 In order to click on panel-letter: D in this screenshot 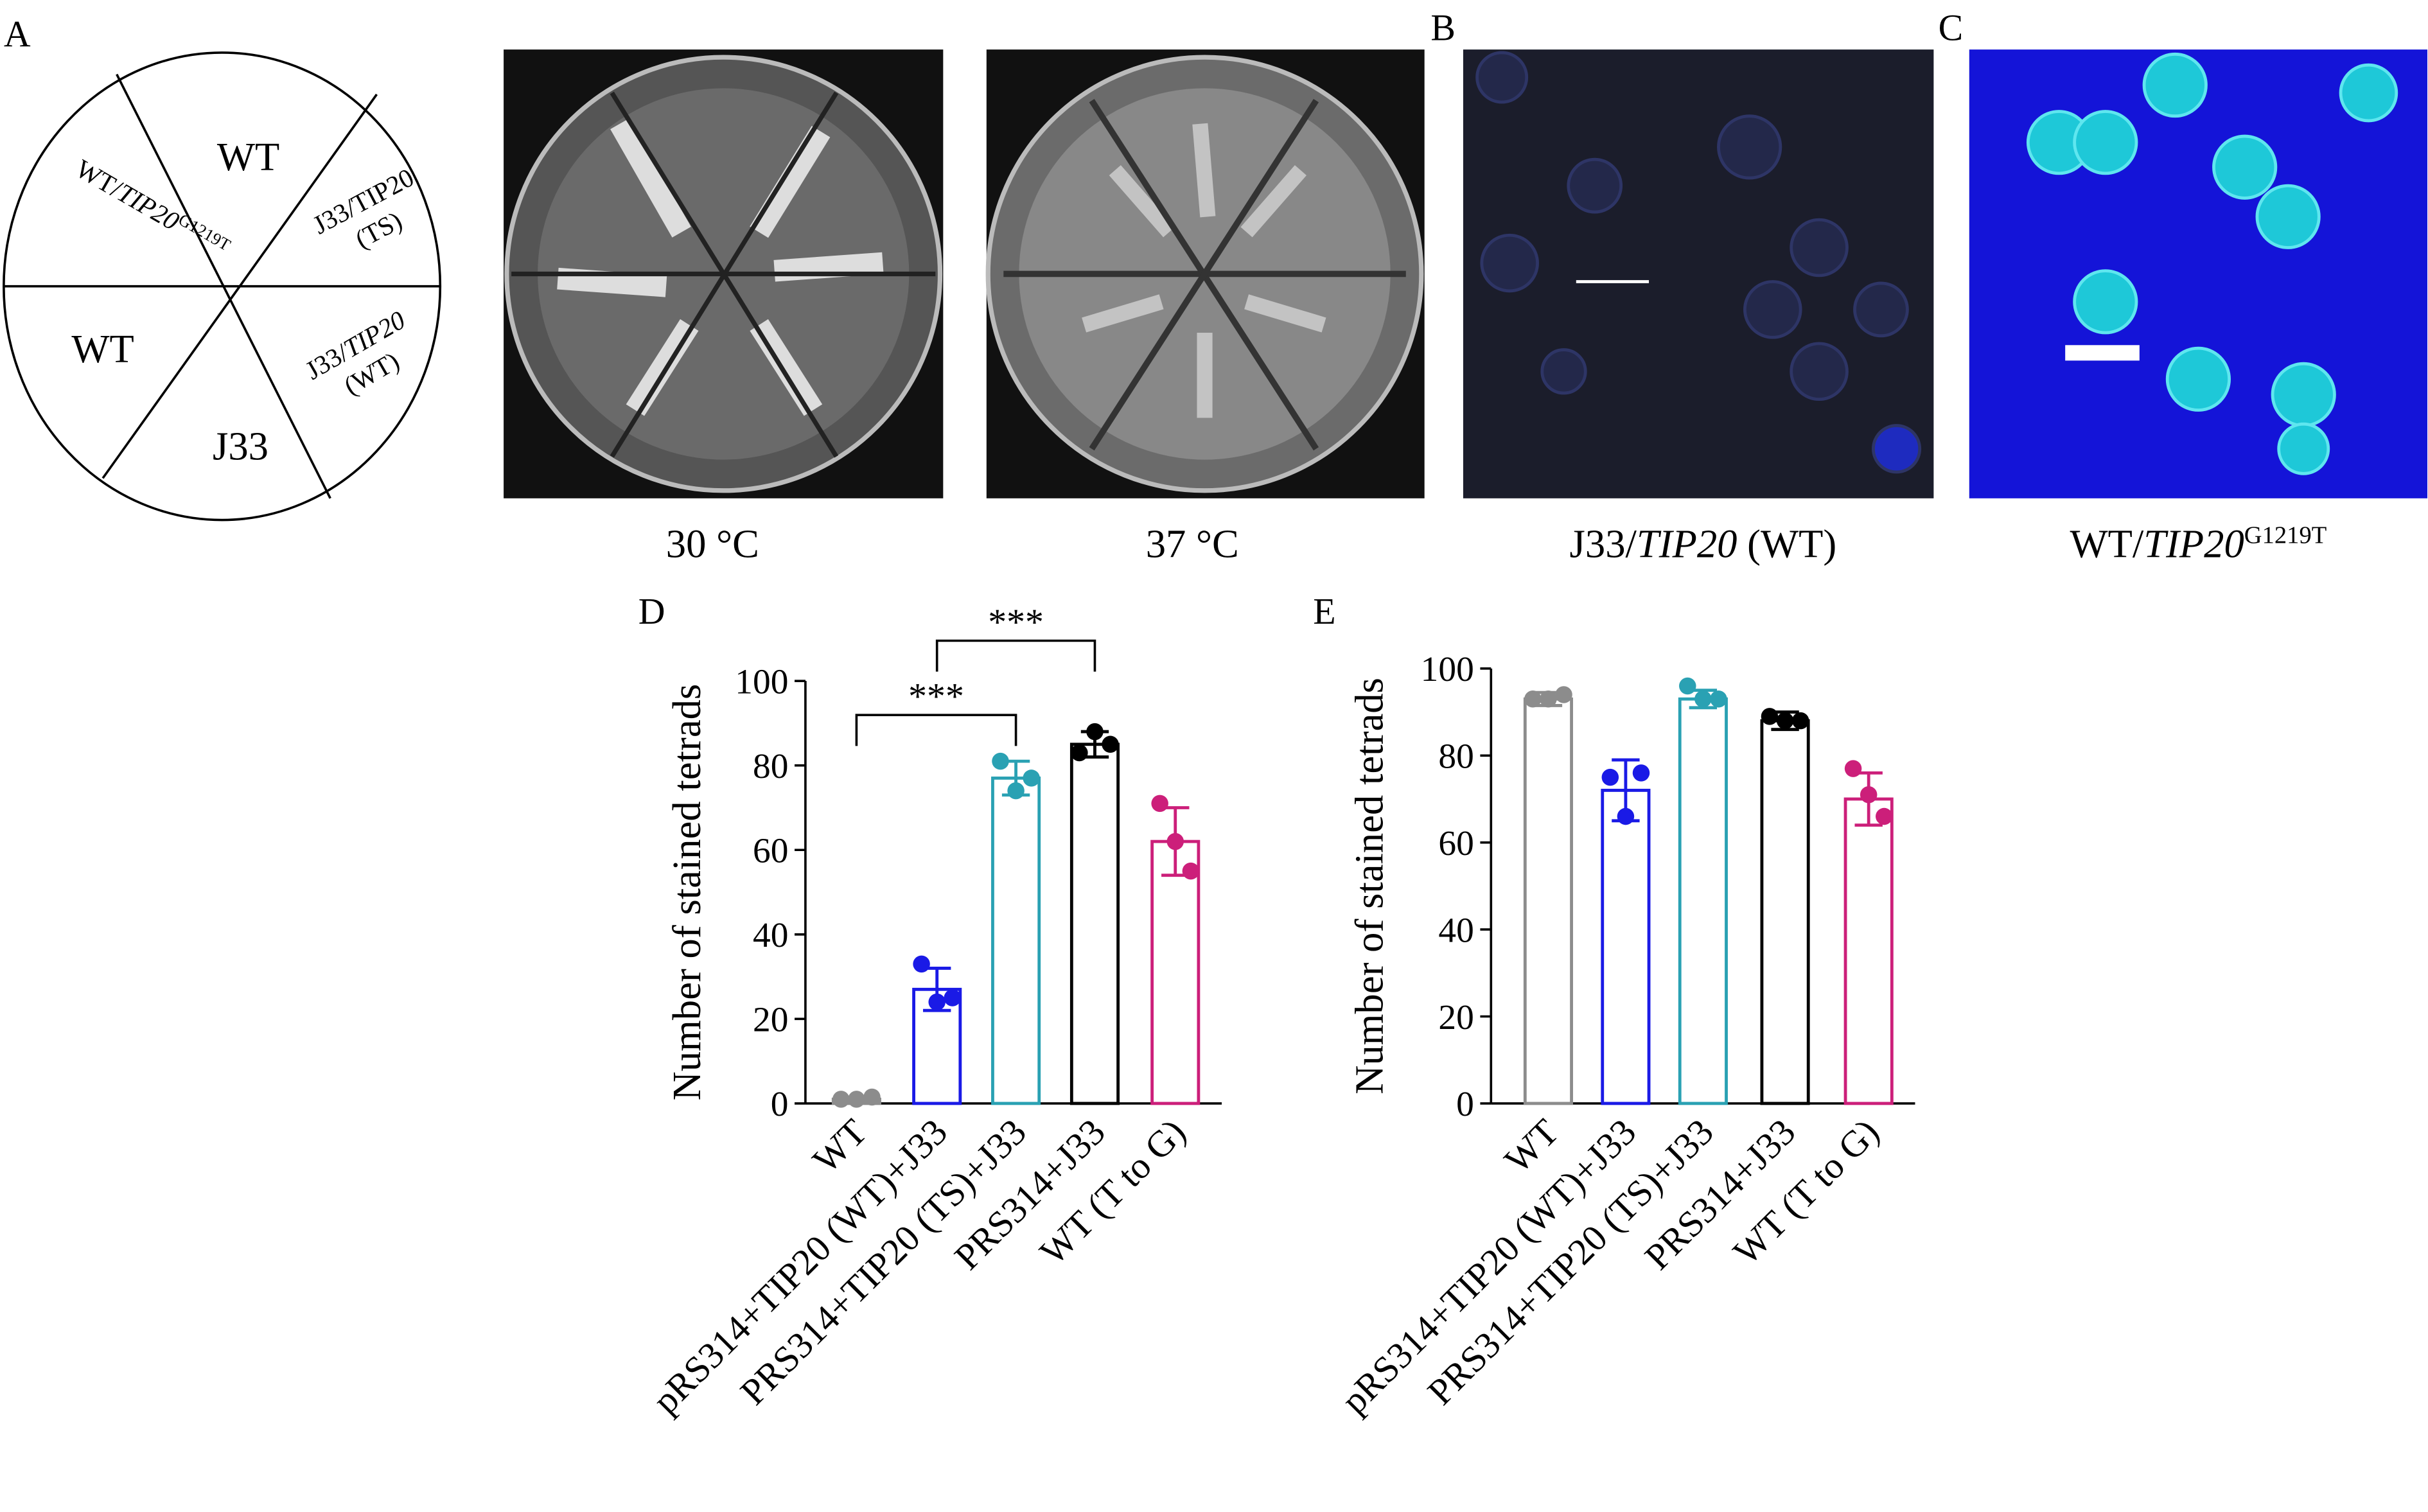, I will do `click(651, 611)`.